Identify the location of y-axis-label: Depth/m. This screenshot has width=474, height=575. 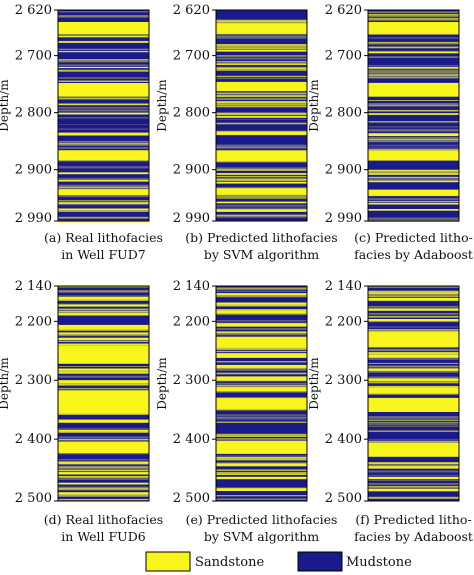
(5, 383).